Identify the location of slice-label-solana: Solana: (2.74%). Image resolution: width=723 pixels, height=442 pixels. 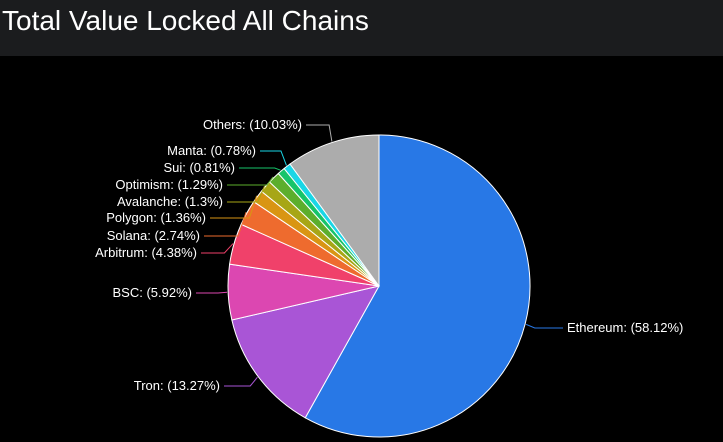
(153, 235).